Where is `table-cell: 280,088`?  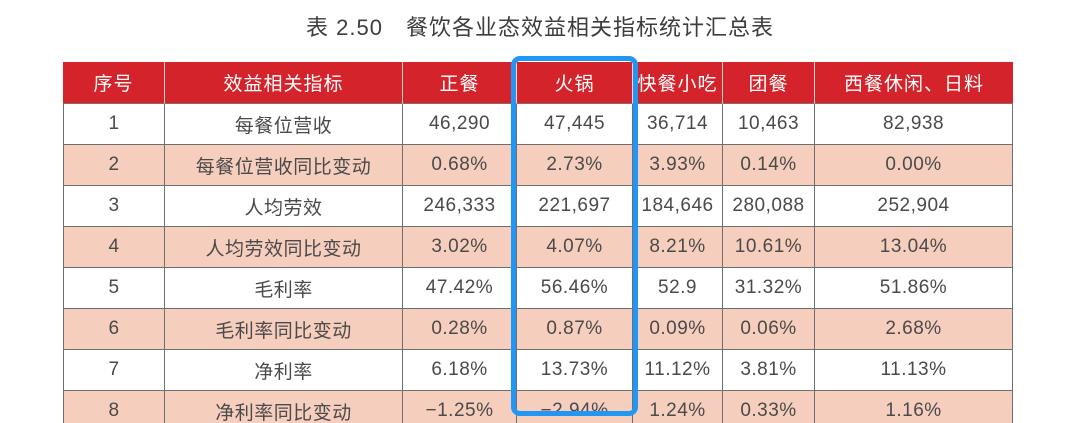 table-cell: 280,088 is located at coordinates (769, 206).